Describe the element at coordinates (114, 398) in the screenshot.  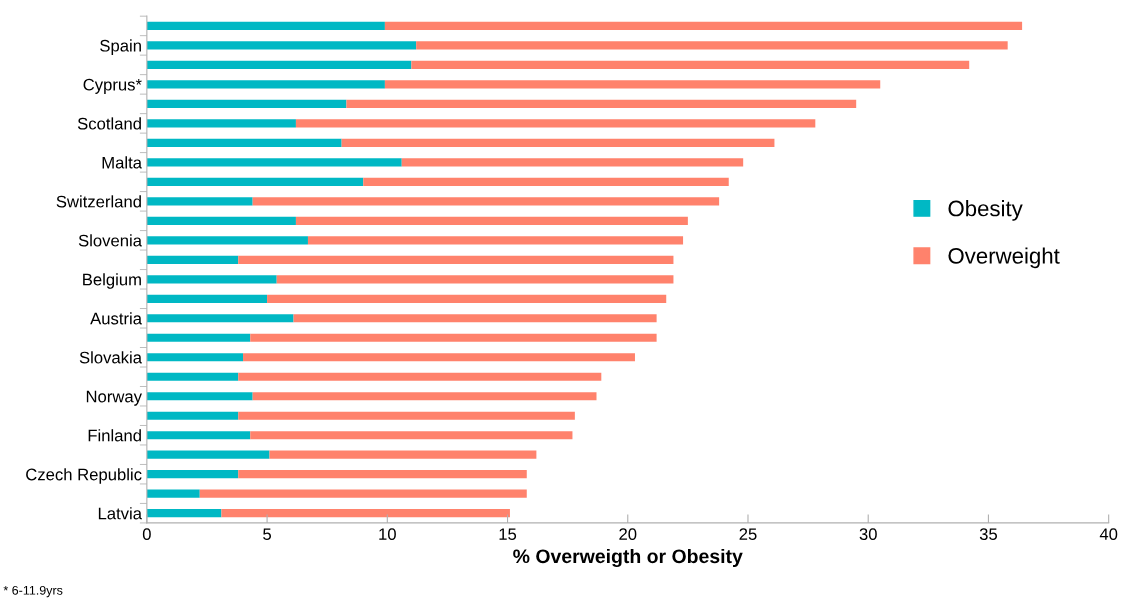
I see `y-tick-label: Norway` at that location.